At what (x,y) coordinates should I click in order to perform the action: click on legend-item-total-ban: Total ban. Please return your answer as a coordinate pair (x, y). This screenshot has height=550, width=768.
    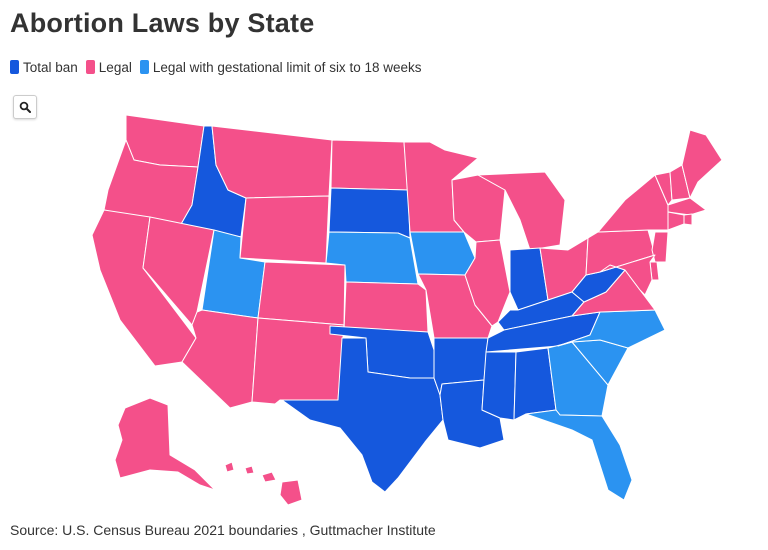
    Looking at the image, I should click on (44, 67).